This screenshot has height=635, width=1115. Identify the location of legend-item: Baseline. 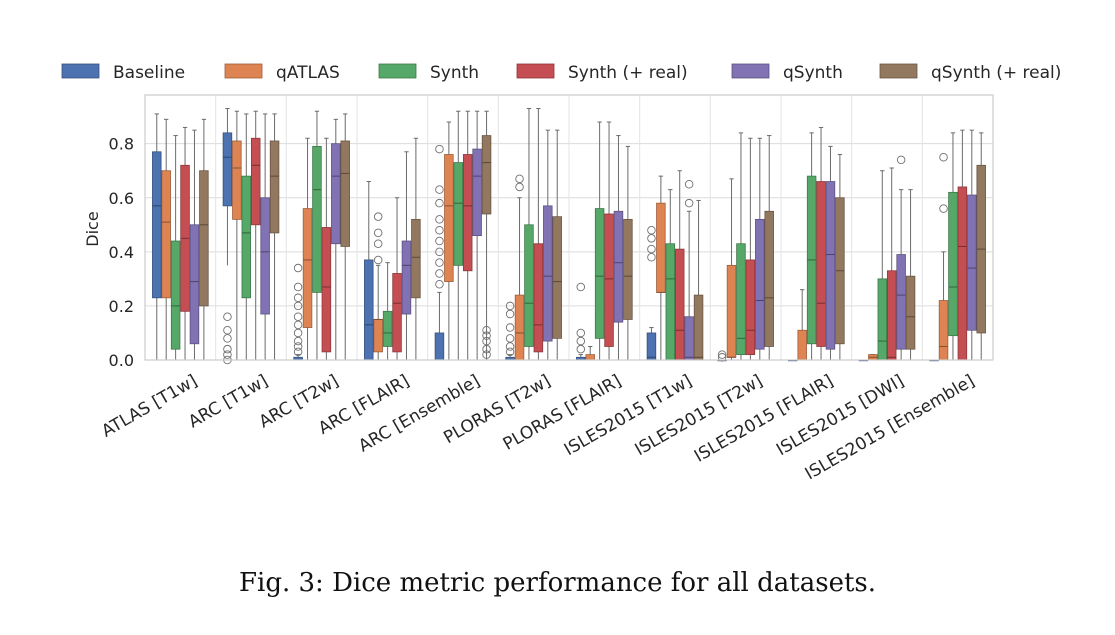
(123, 73).